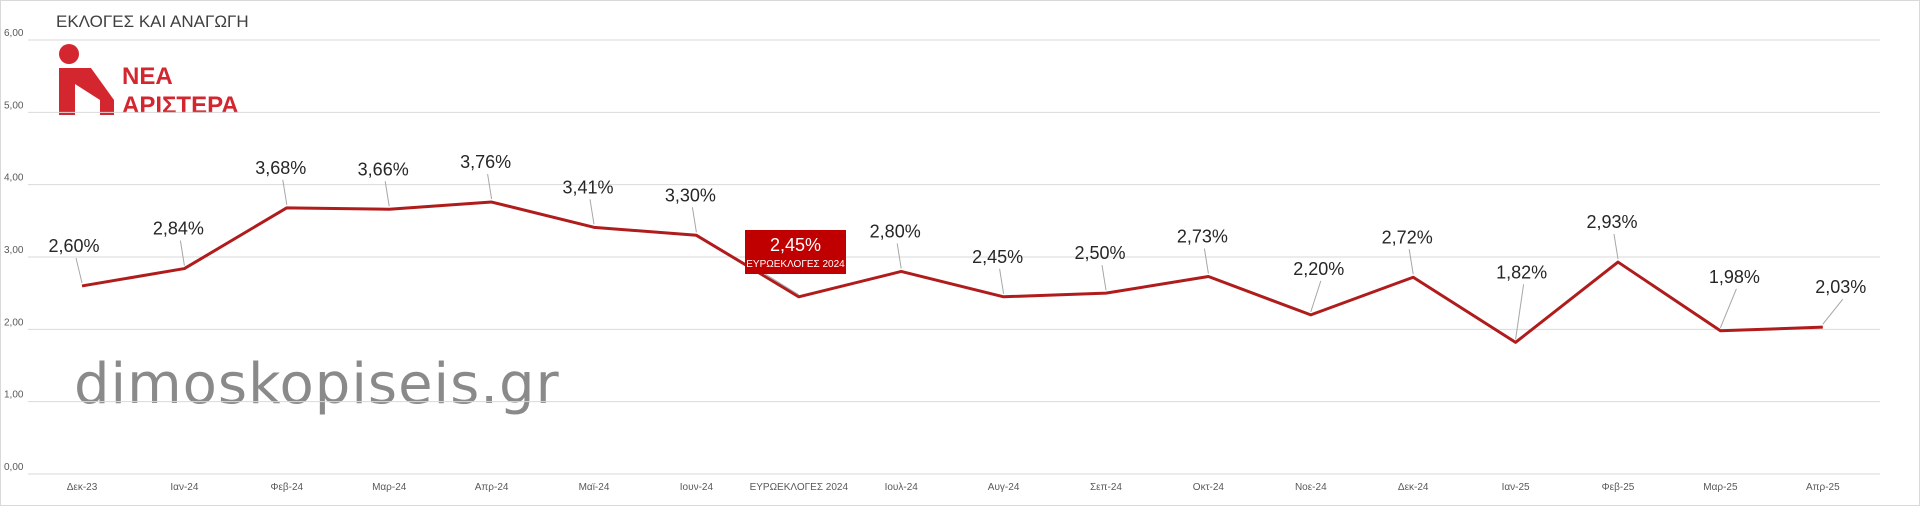  Describe the element at coordinates (1823, 487) in the screenshot. I see `x-tick-label: Απρ-25` at that location.